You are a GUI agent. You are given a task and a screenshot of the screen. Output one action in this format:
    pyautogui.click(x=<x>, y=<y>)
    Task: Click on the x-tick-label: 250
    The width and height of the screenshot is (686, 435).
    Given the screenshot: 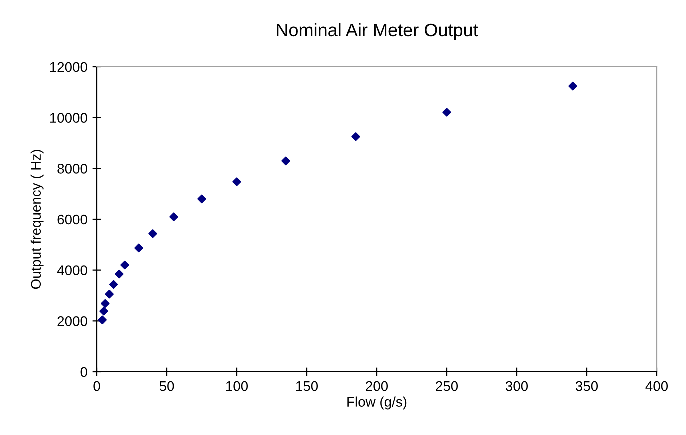 What is the action you would take?
    pyautogui.click(x=447, y=386)
    